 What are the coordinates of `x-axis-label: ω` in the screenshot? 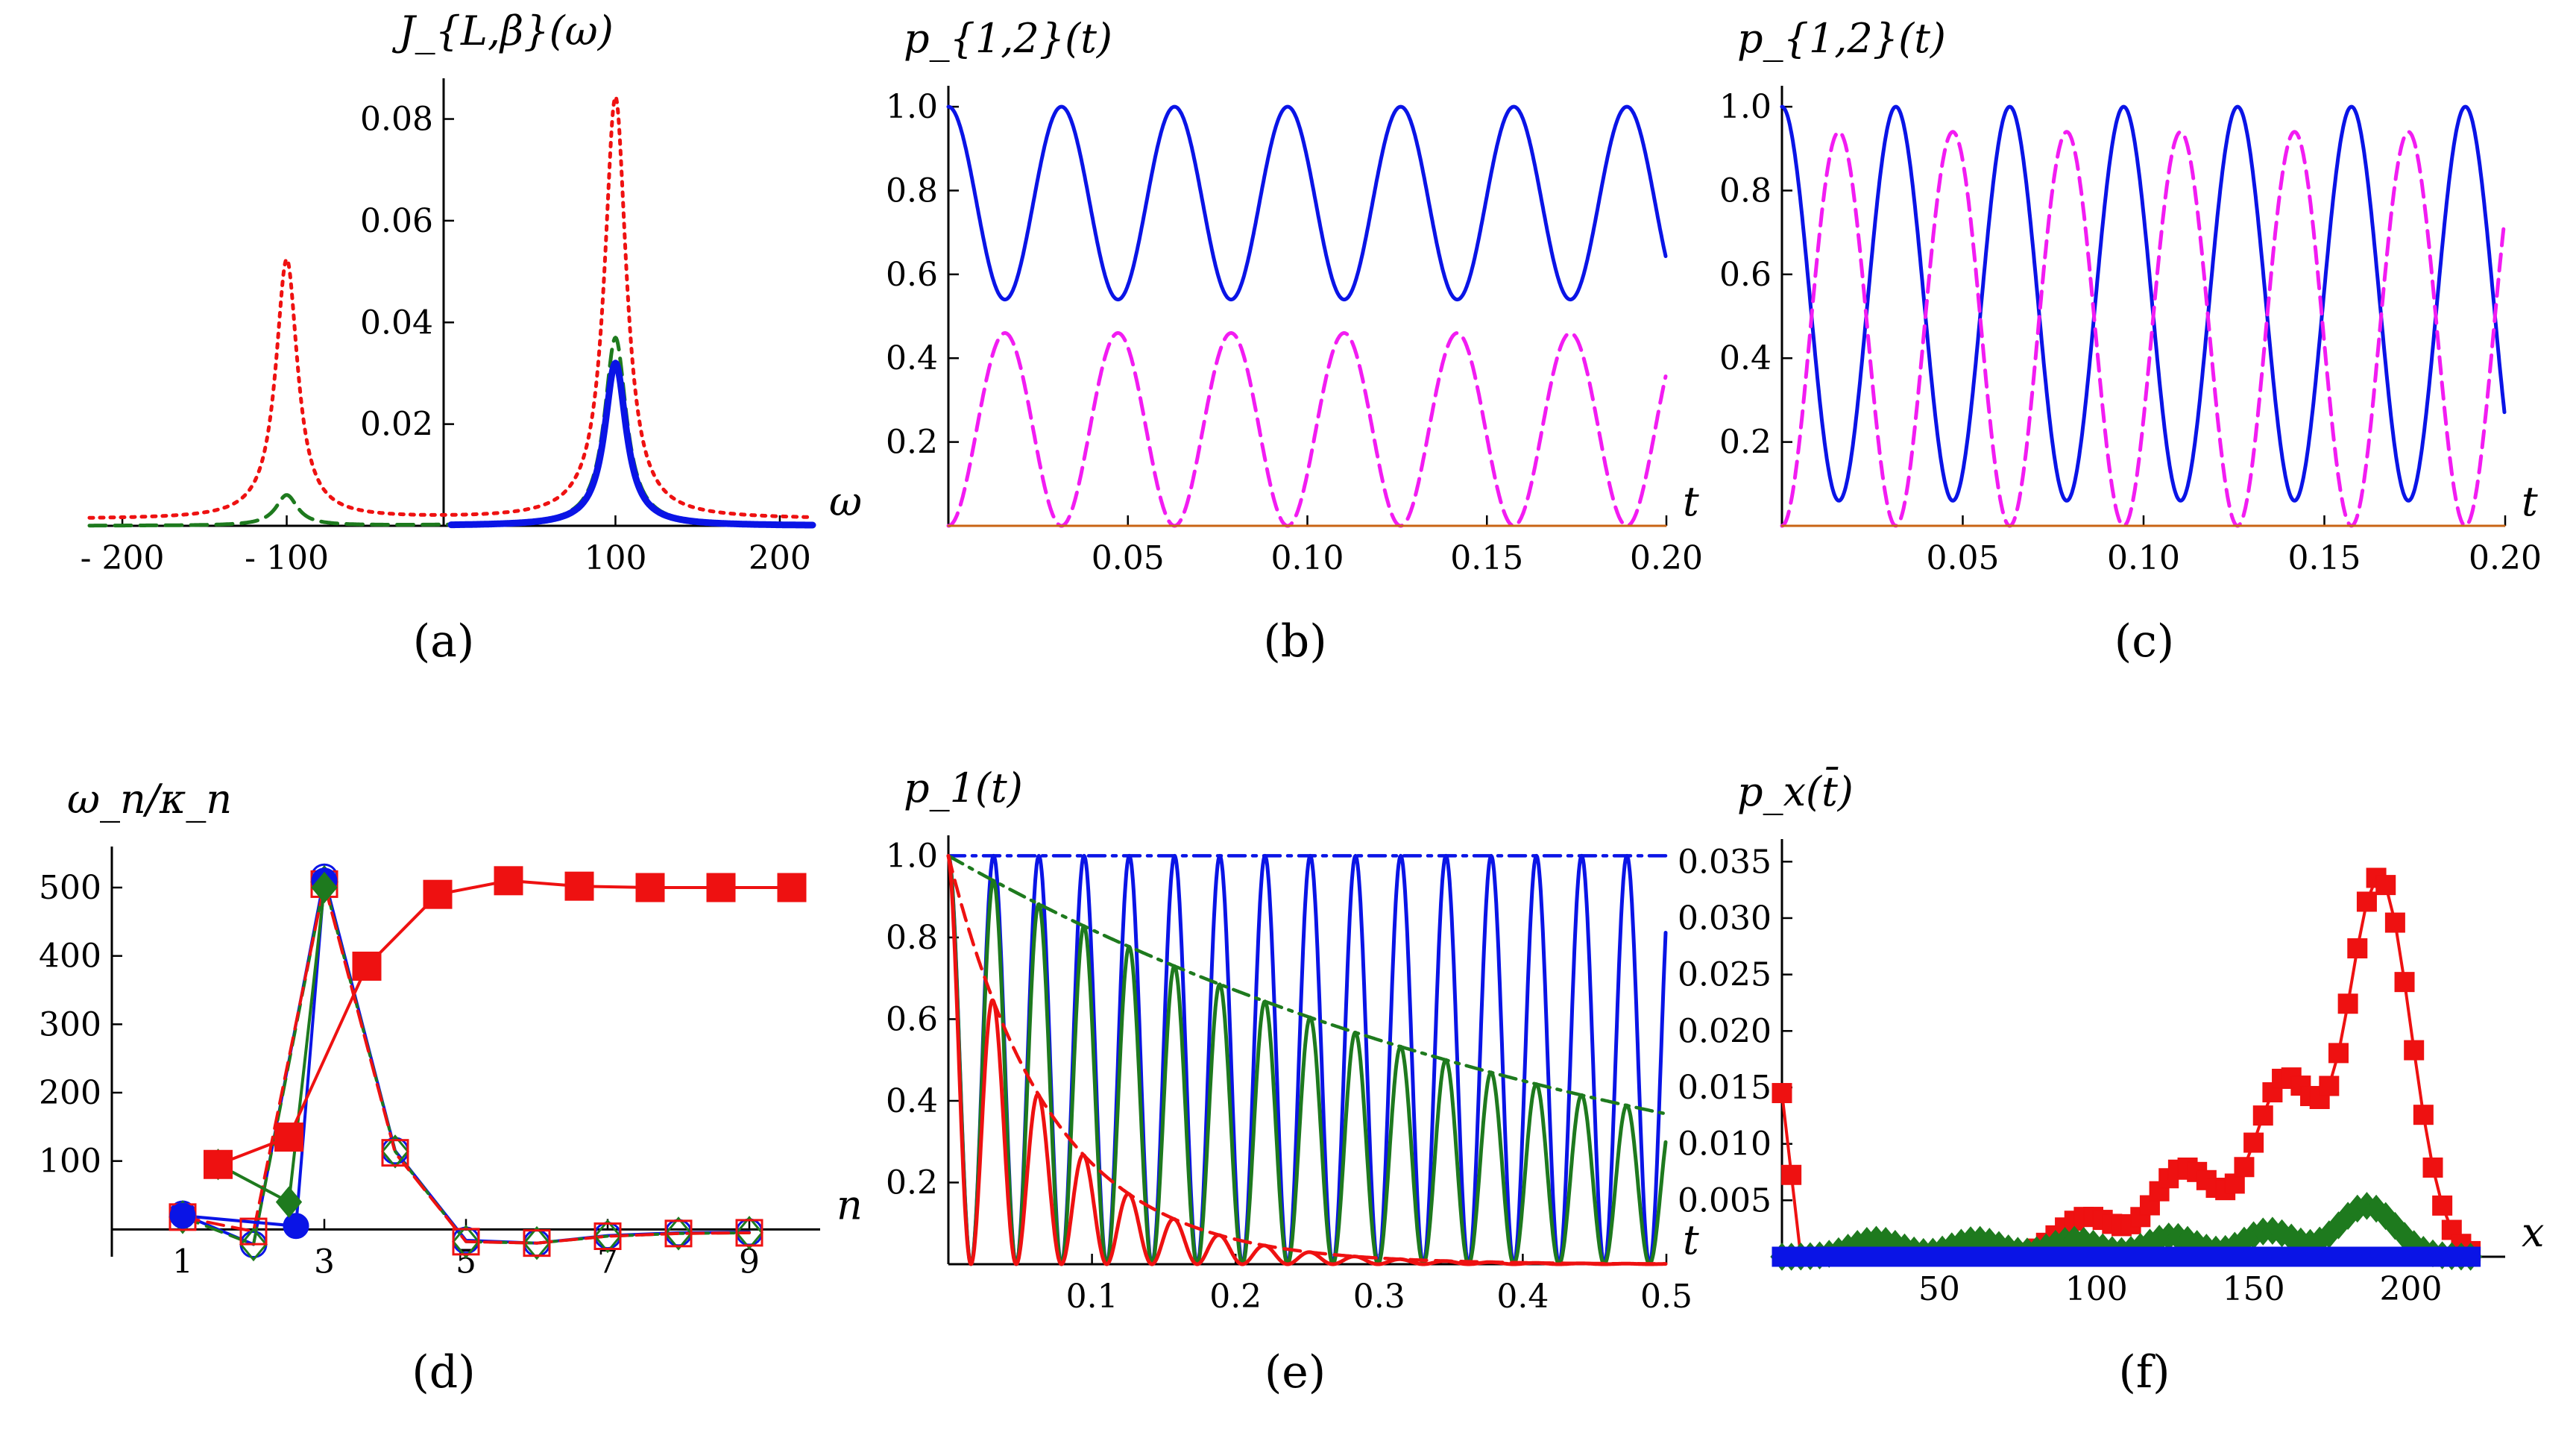 It's located at (846, 501).